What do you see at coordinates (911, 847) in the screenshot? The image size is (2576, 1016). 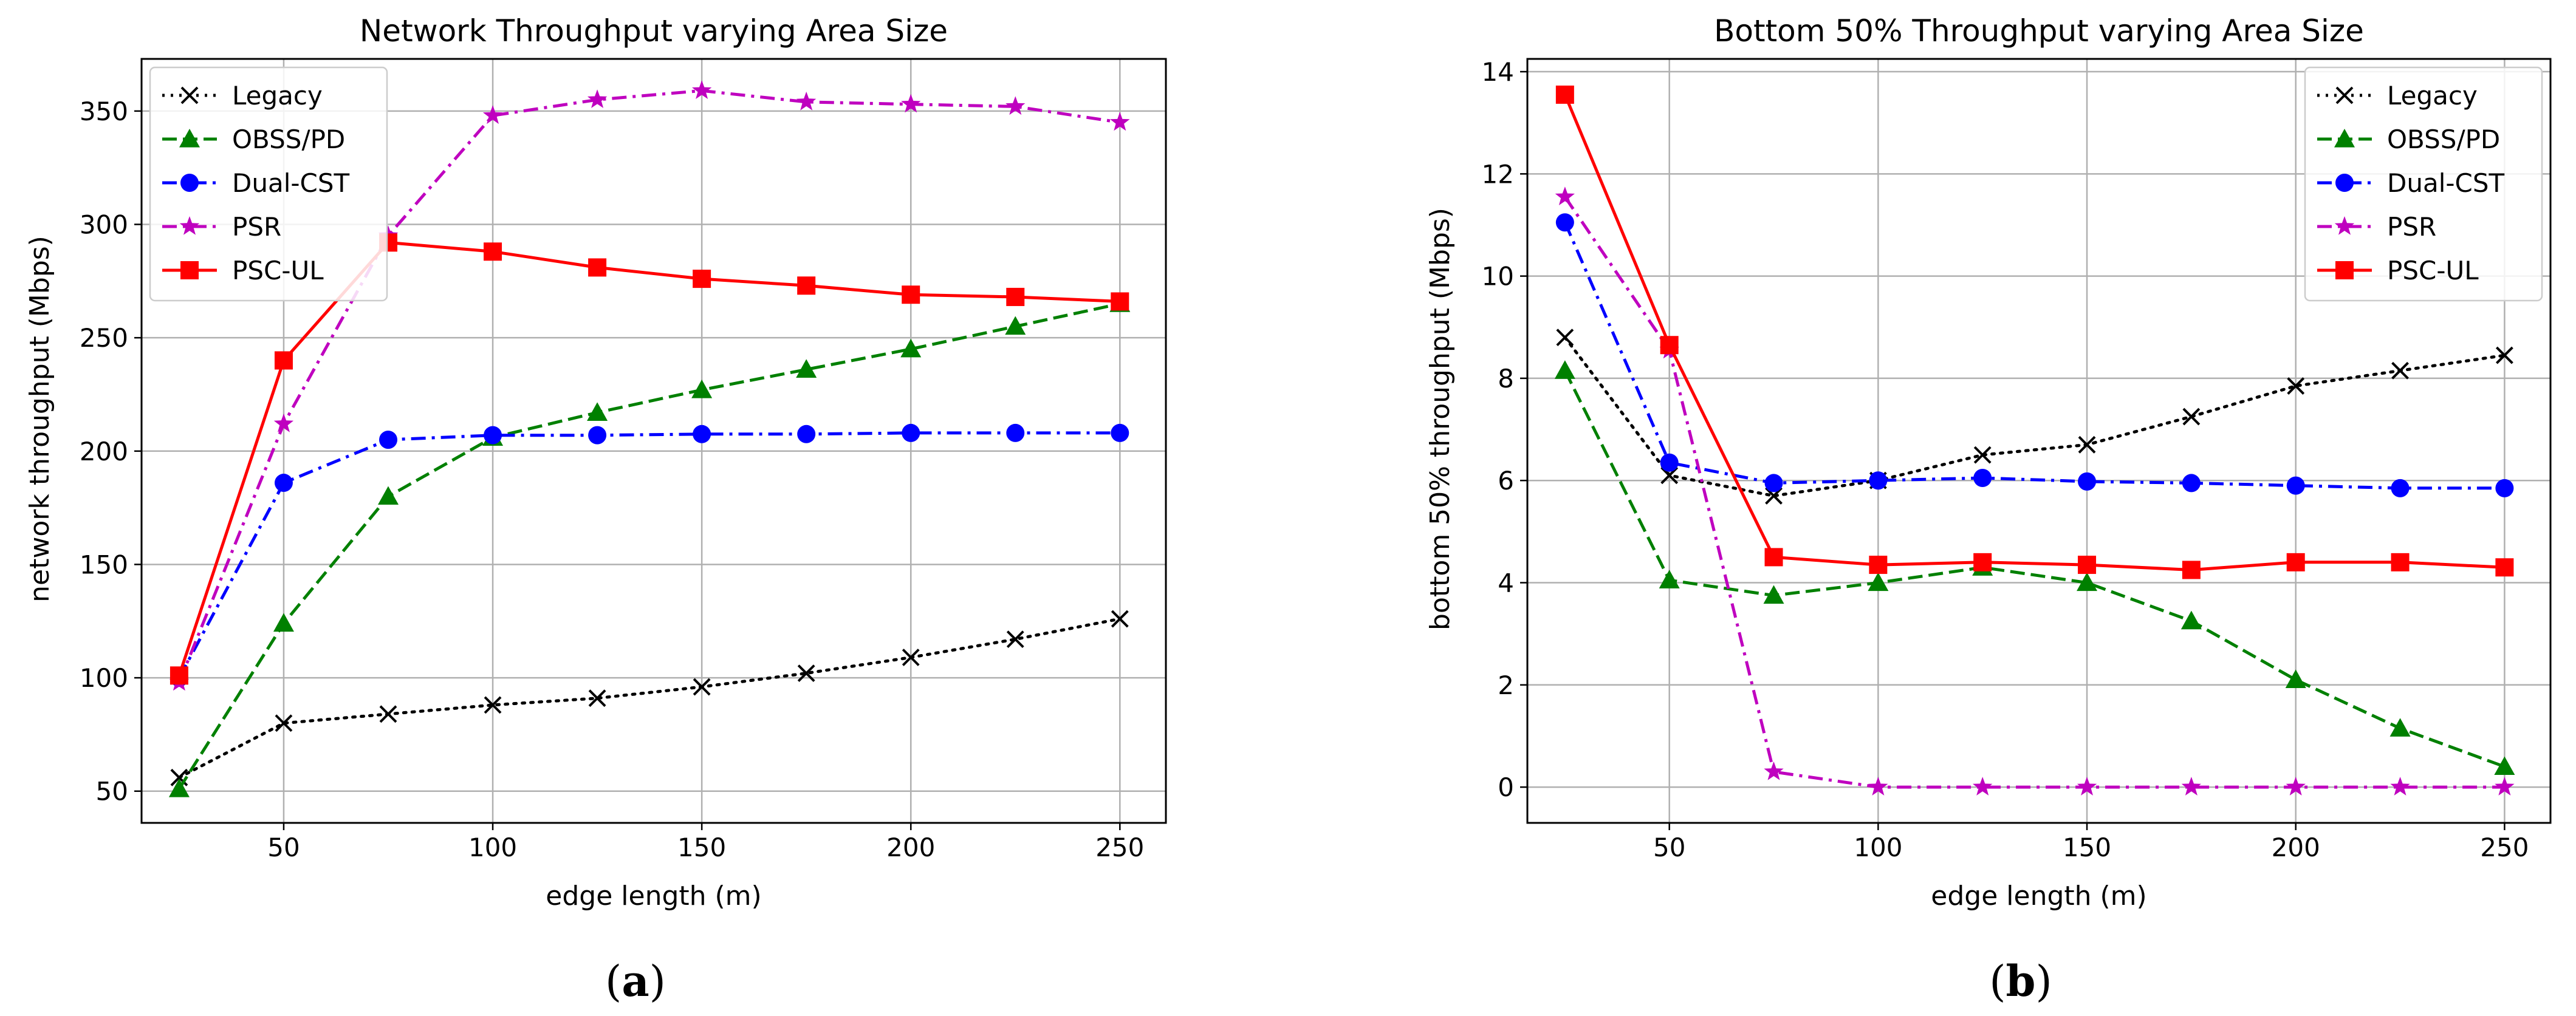 I see `x-tick-label: 200` at bounding box center [911, 847].